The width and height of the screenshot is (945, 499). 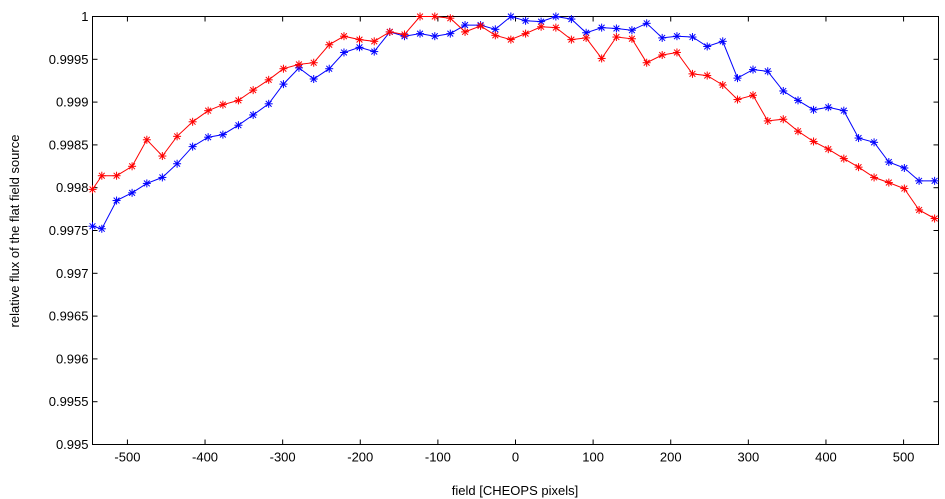 I want to click on x-tick-label: 100, so click(x=593, y=457).